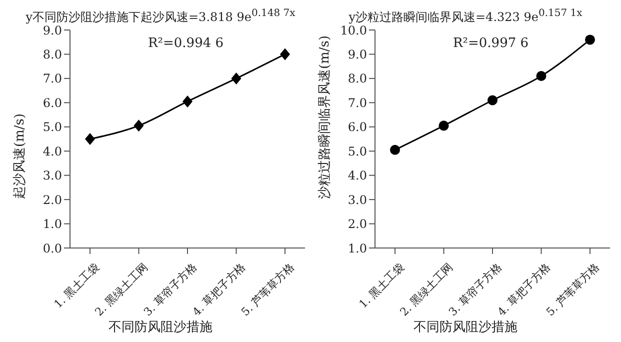 The width and height of the screenshot is (621, 342). I want to click on annotation: R²=0.997 6, so click(491, 43).